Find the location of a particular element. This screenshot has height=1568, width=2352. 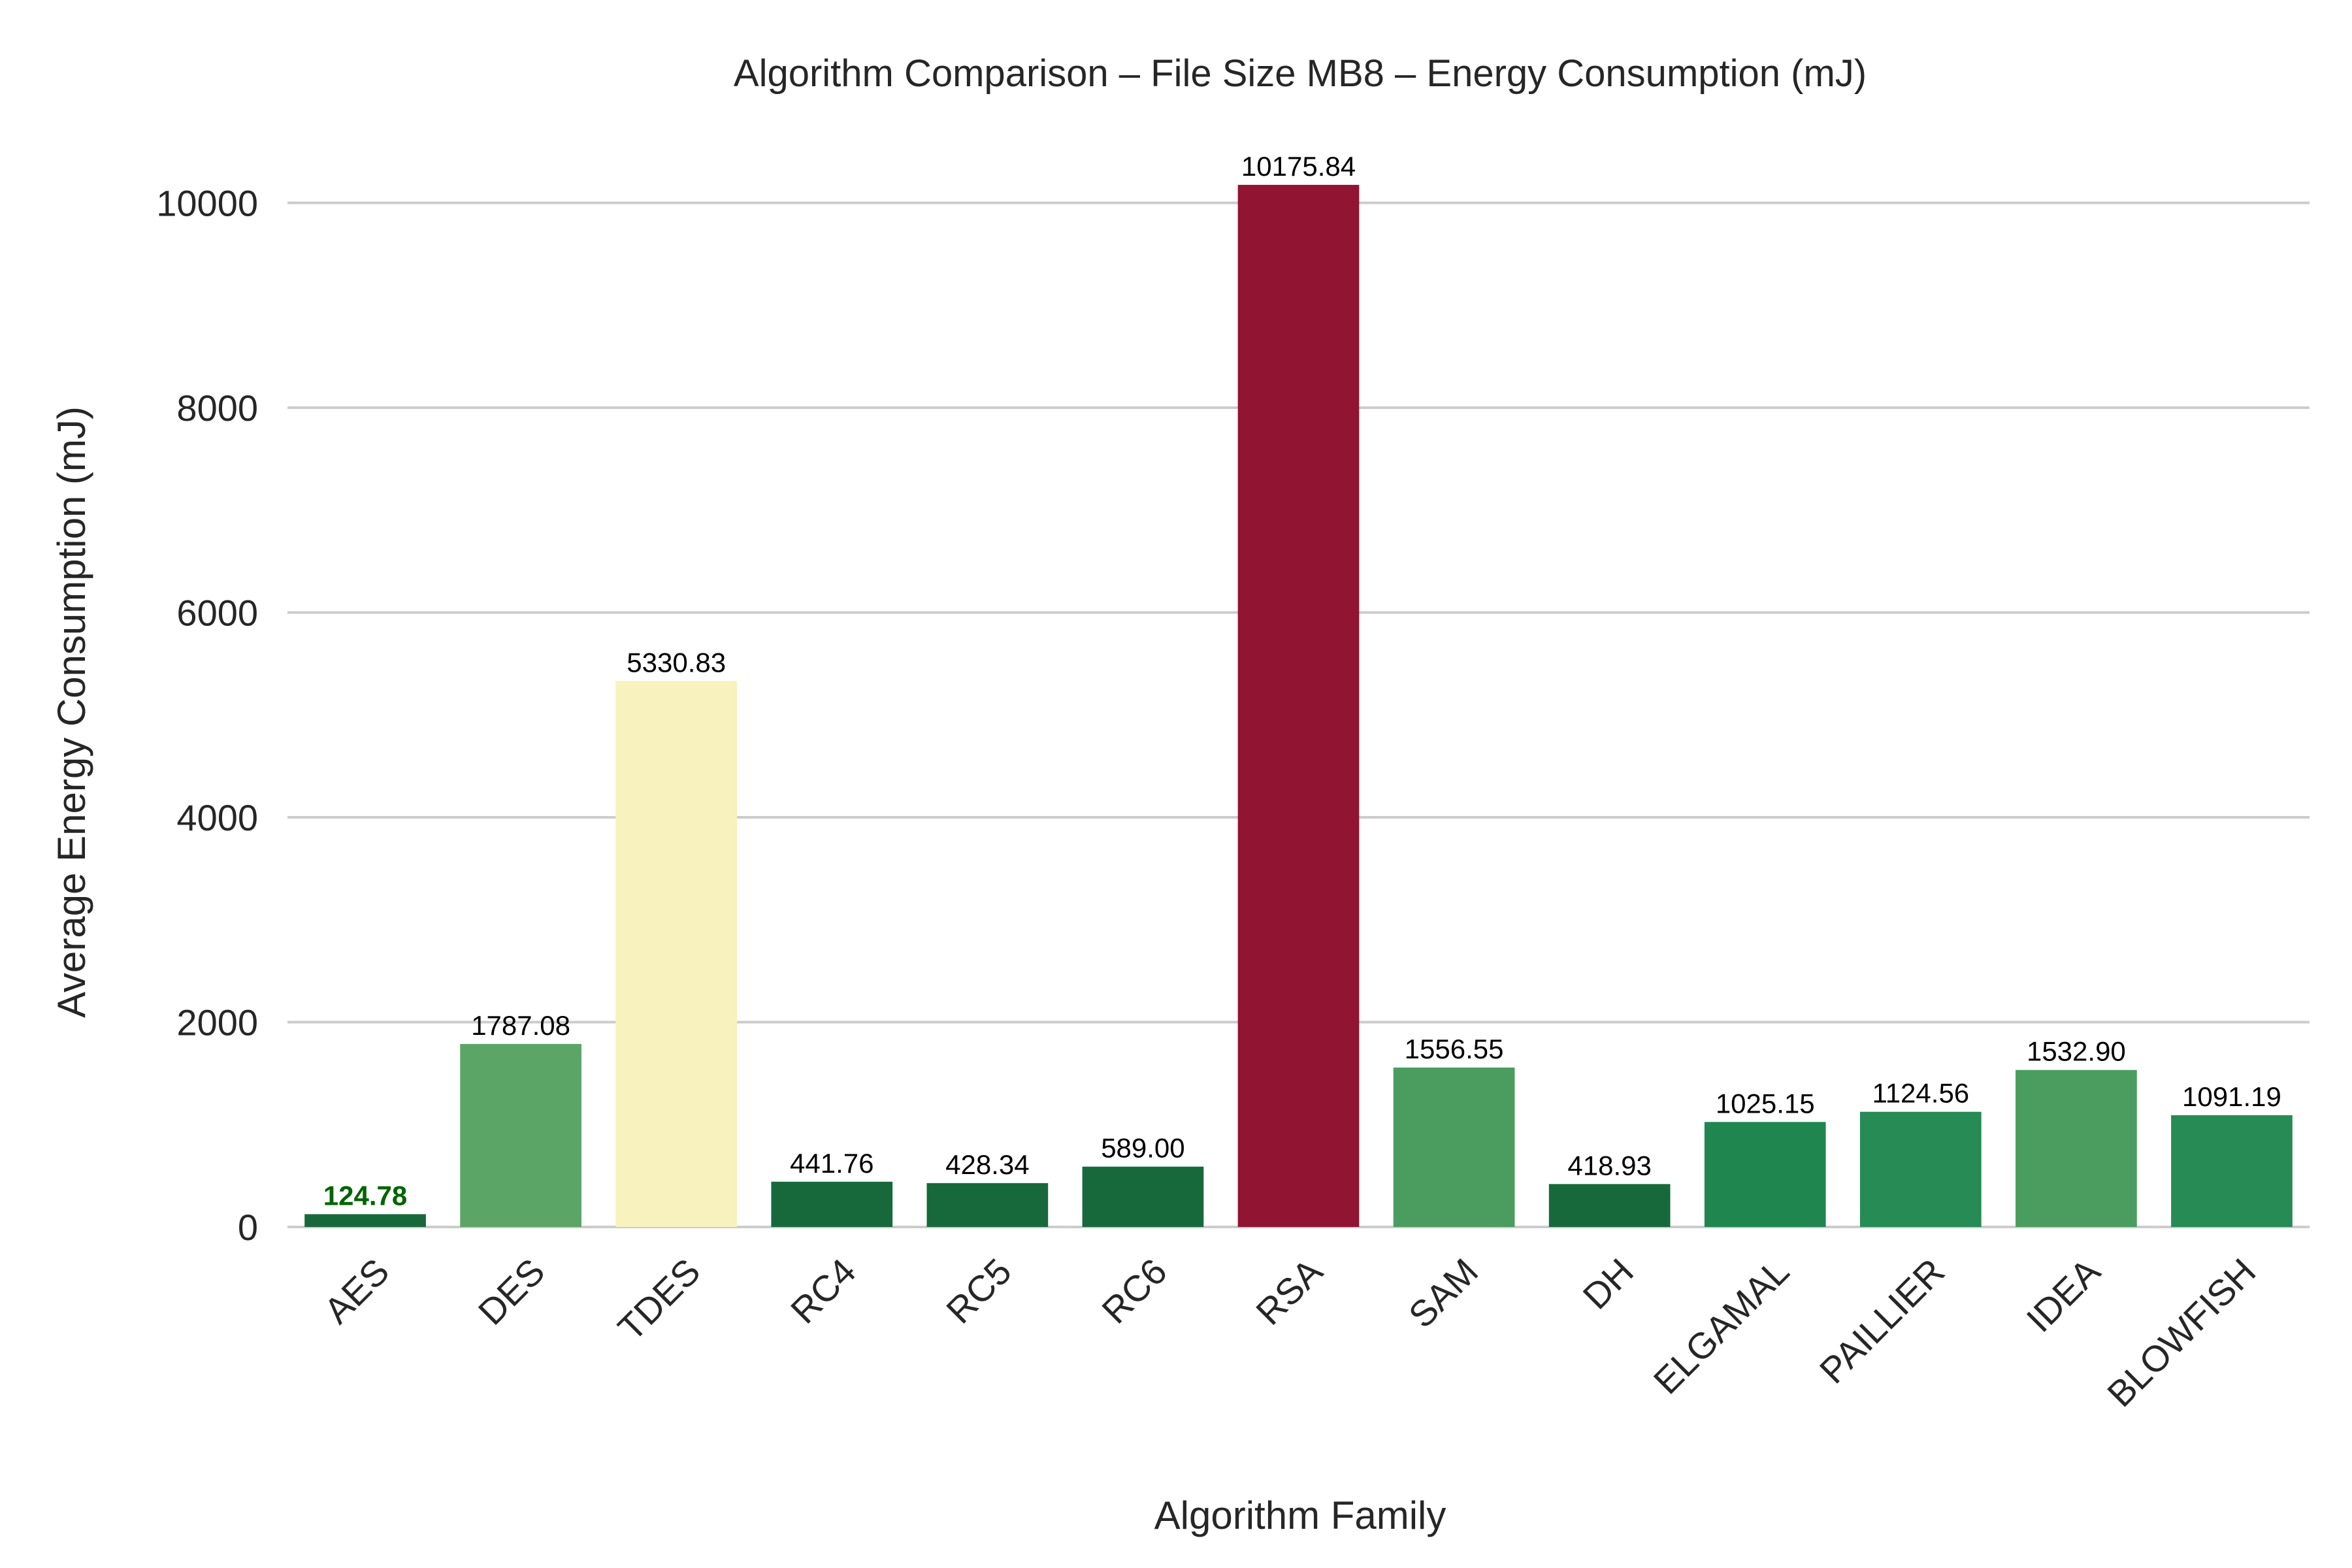

y-tick-label: 4000 is located at coordinates (217, 817).